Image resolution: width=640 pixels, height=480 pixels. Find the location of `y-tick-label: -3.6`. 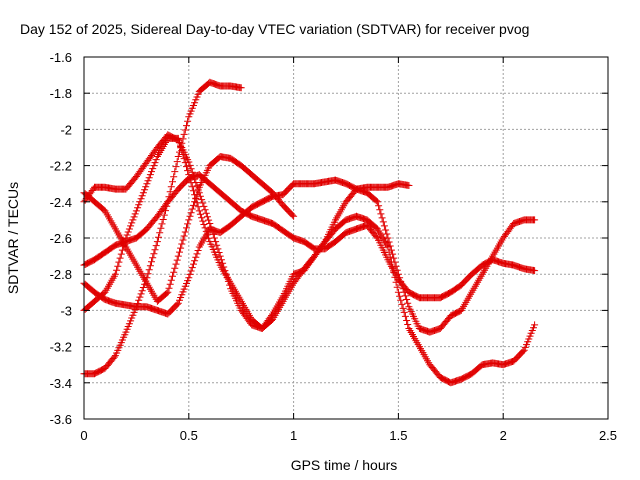

y-tick-label: -3.6 is located at coordinates (61, 419).